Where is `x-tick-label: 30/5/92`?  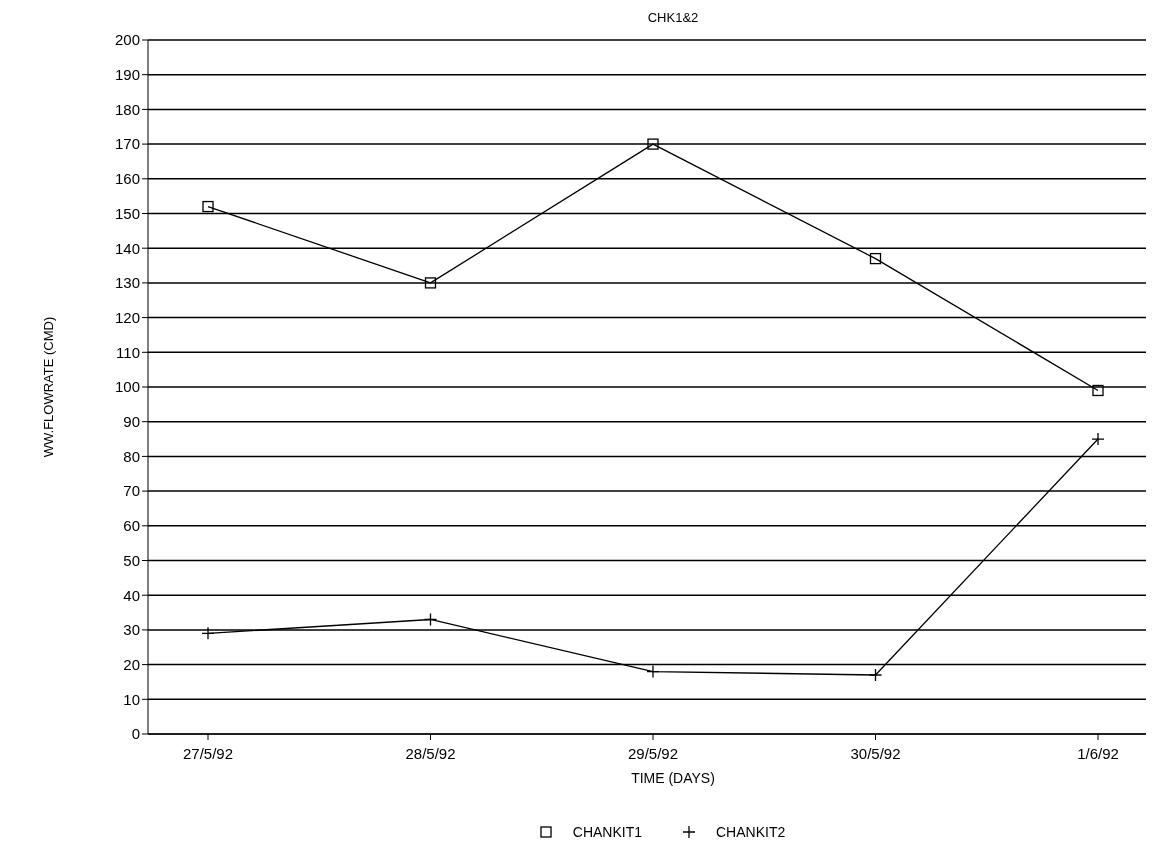
x-tick-label: 30/5/92 is located at coordinates (875, 753).